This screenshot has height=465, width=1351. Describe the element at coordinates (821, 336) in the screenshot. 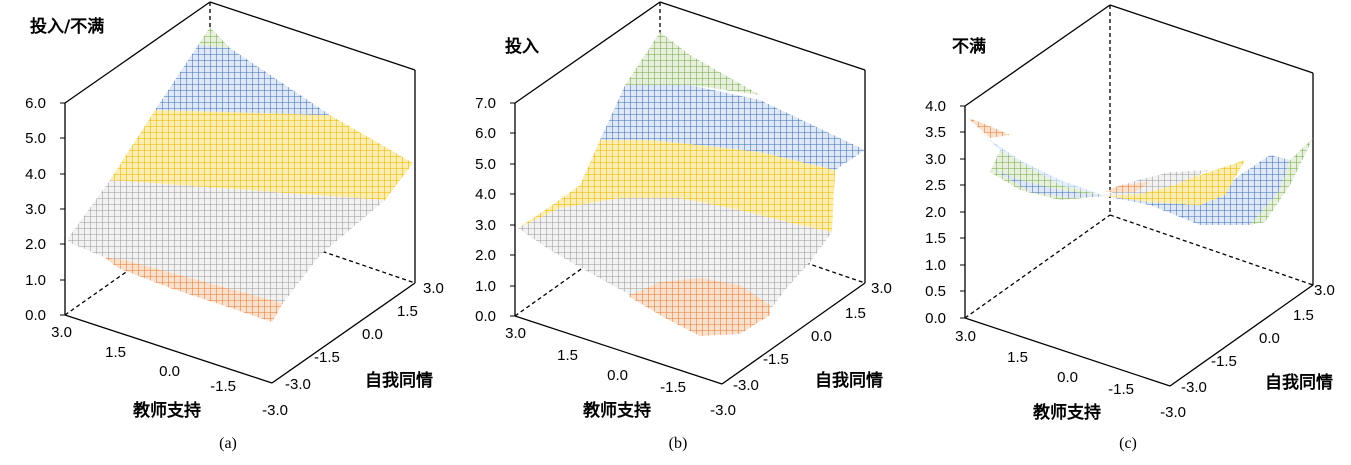

I see `panel-b-y-tick: 0.0` at that location.